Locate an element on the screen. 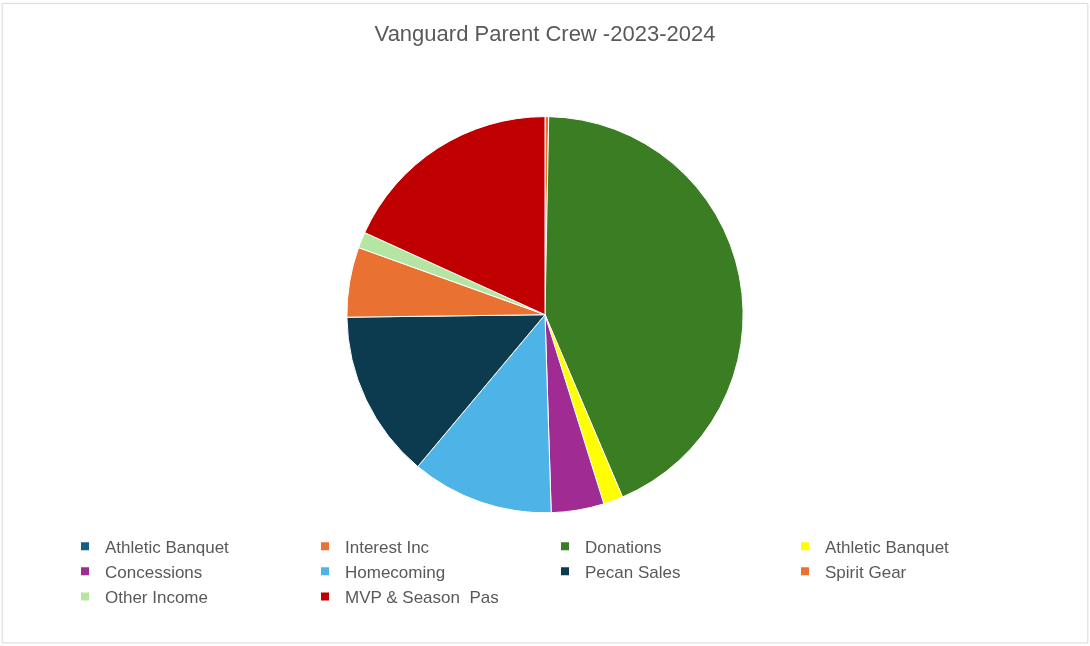 Image resolution: width=1090 pixels, height=646 pixels. legend-label: Other Income is located at coordinates (156, 598).